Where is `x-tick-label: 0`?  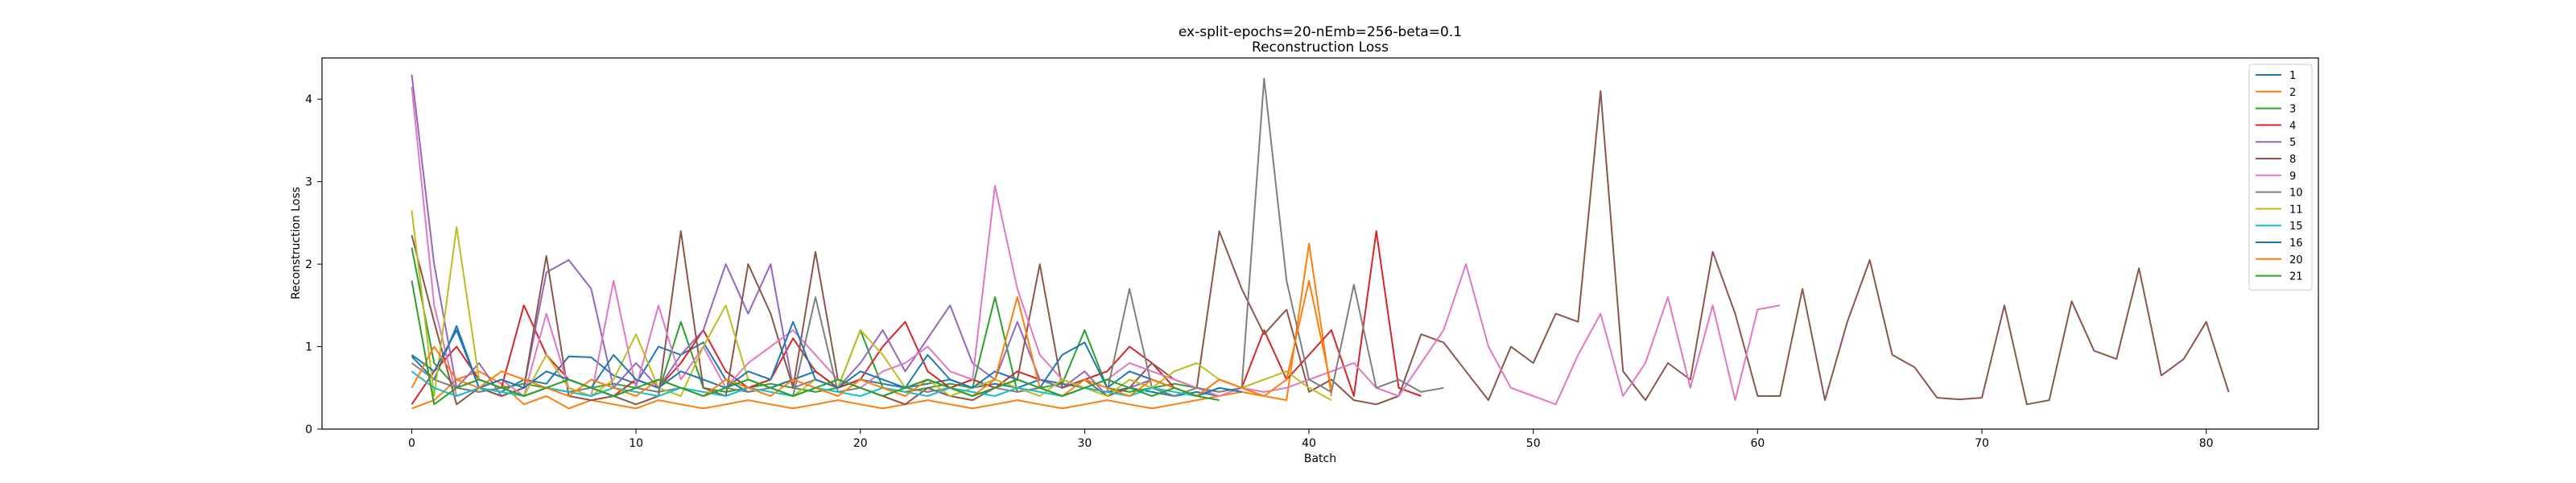
x-tick-label: 0 is located at coordinates (411, 443).